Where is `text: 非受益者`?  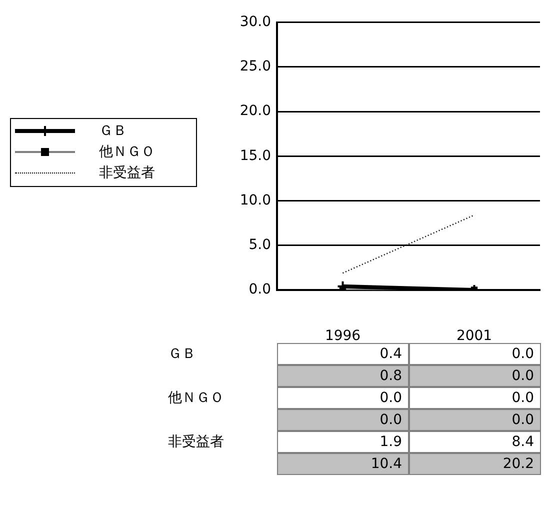
text: 非受益者 is located at coordinates (196, 442).